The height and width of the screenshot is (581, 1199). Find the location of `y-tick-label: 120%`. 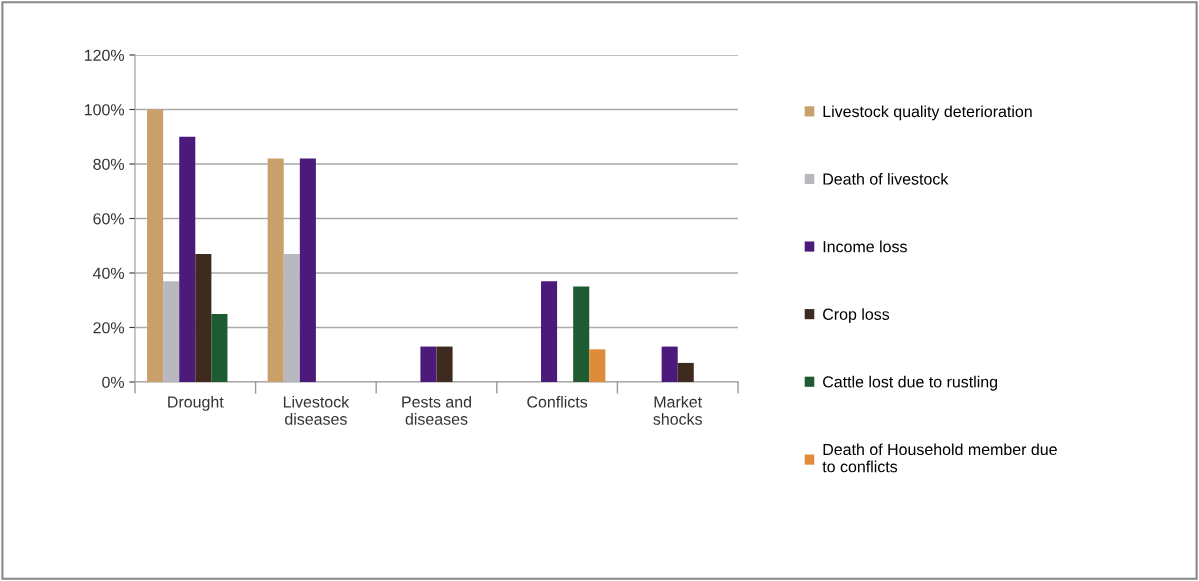

y-tick-label: 120% is located at coordinates (104, 55).